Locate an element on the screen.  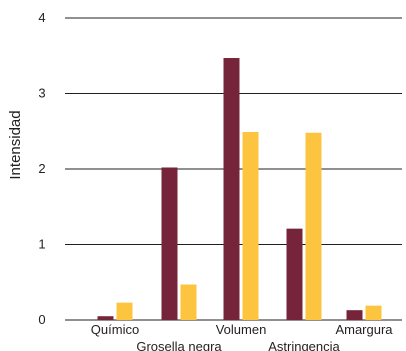
y-axis-label: Intensidad is located at coordinates (15, 144).